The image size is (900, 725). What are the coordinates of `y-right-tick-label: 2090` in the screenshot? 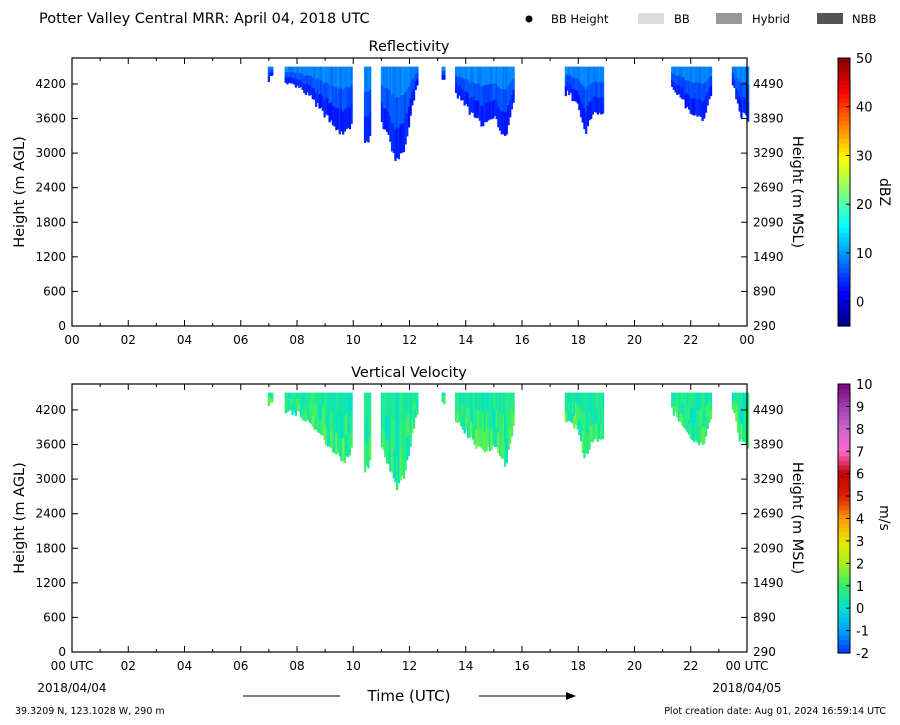 It's located at (768, 548).